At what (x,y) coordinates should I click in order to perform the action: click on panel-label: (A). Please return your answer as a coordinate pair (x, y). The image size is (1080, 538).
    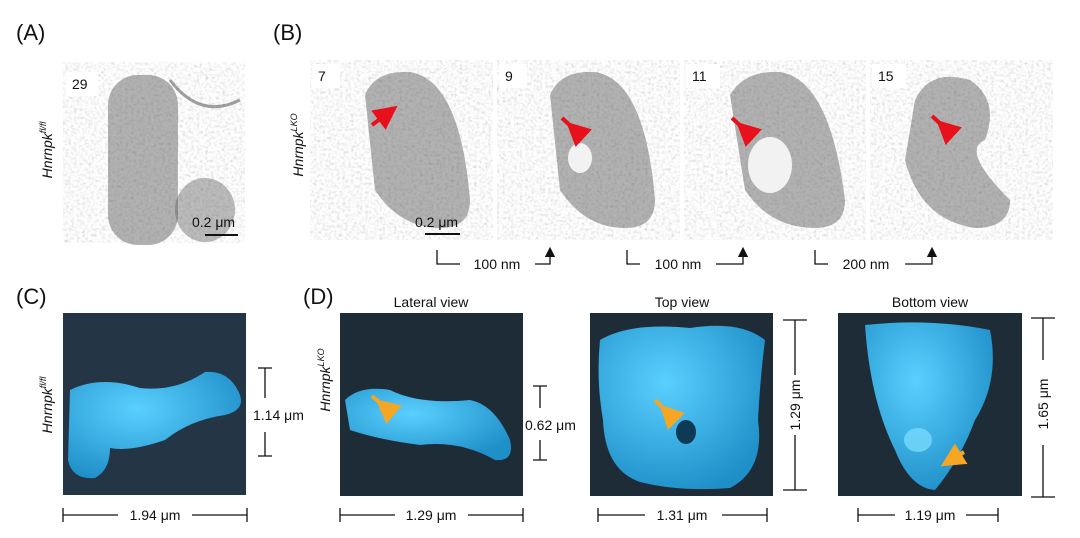
    Looking at the image, I should click on (30, 32).